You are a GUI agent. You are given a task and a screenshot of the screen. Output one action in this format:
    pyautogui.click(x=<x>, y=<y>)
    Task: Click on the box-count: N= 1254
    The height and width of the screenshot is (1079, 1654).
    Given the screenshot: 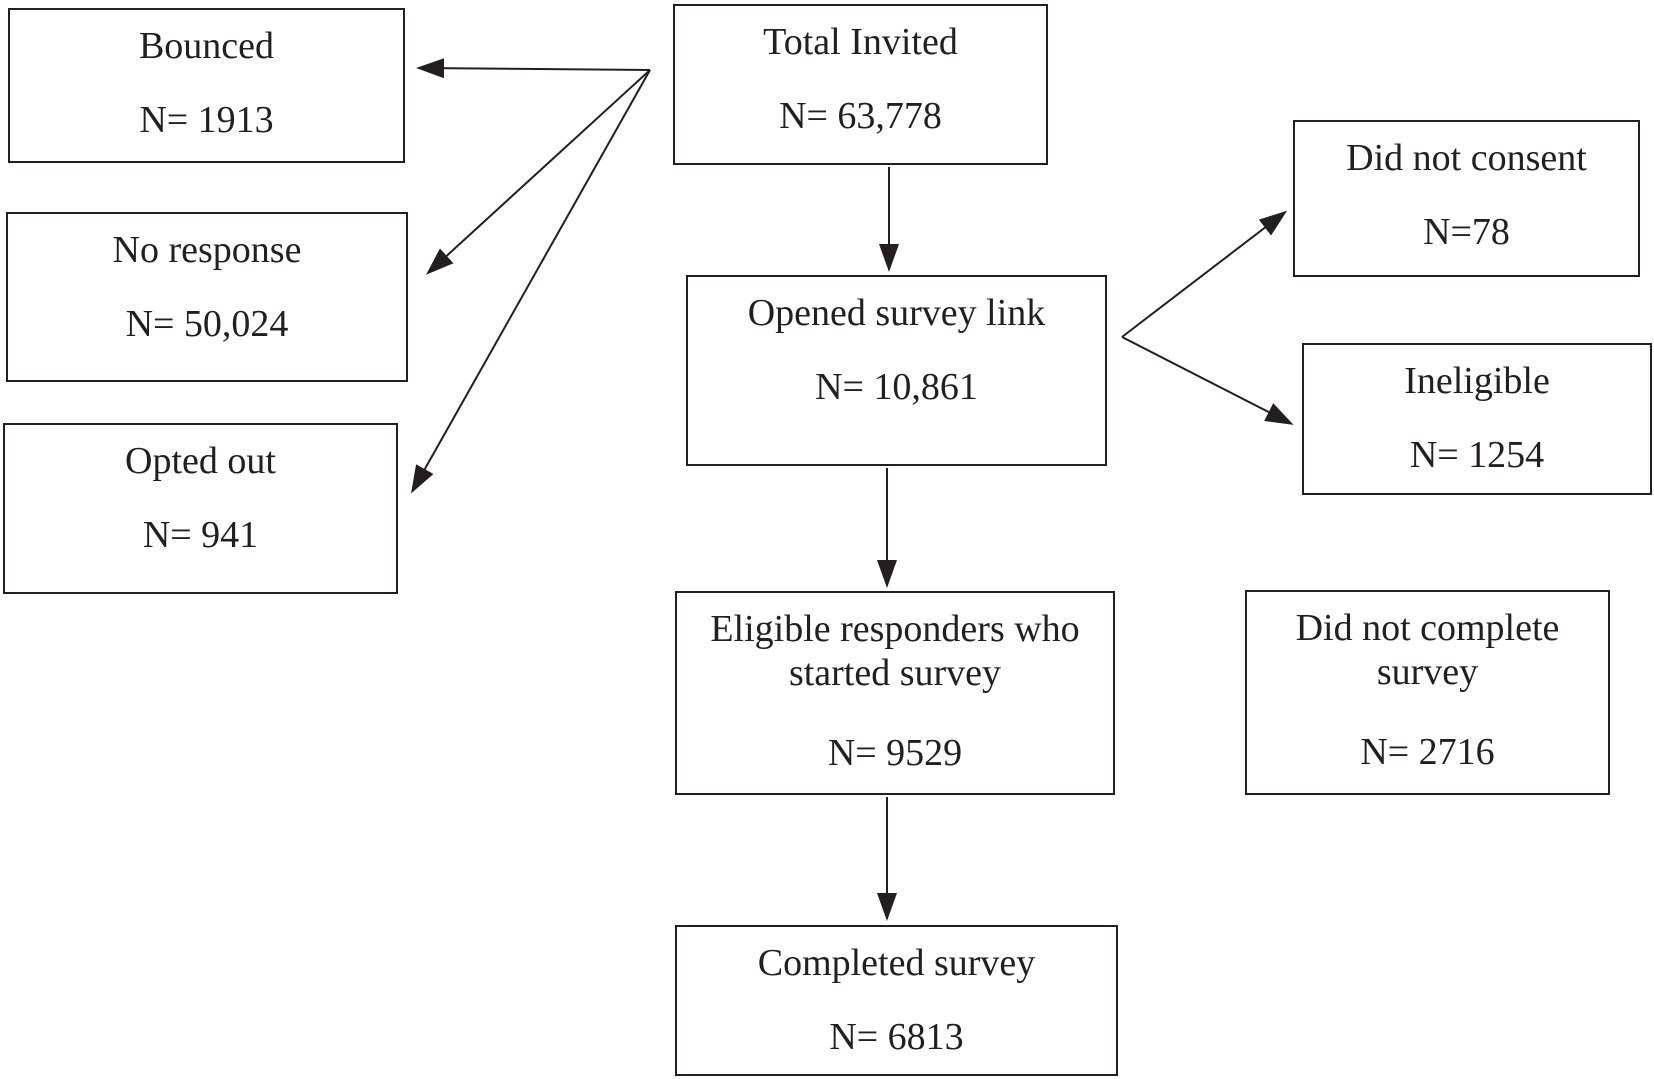 What is the action you would take?
    pyautogui.click(x=1477, y=455)
    